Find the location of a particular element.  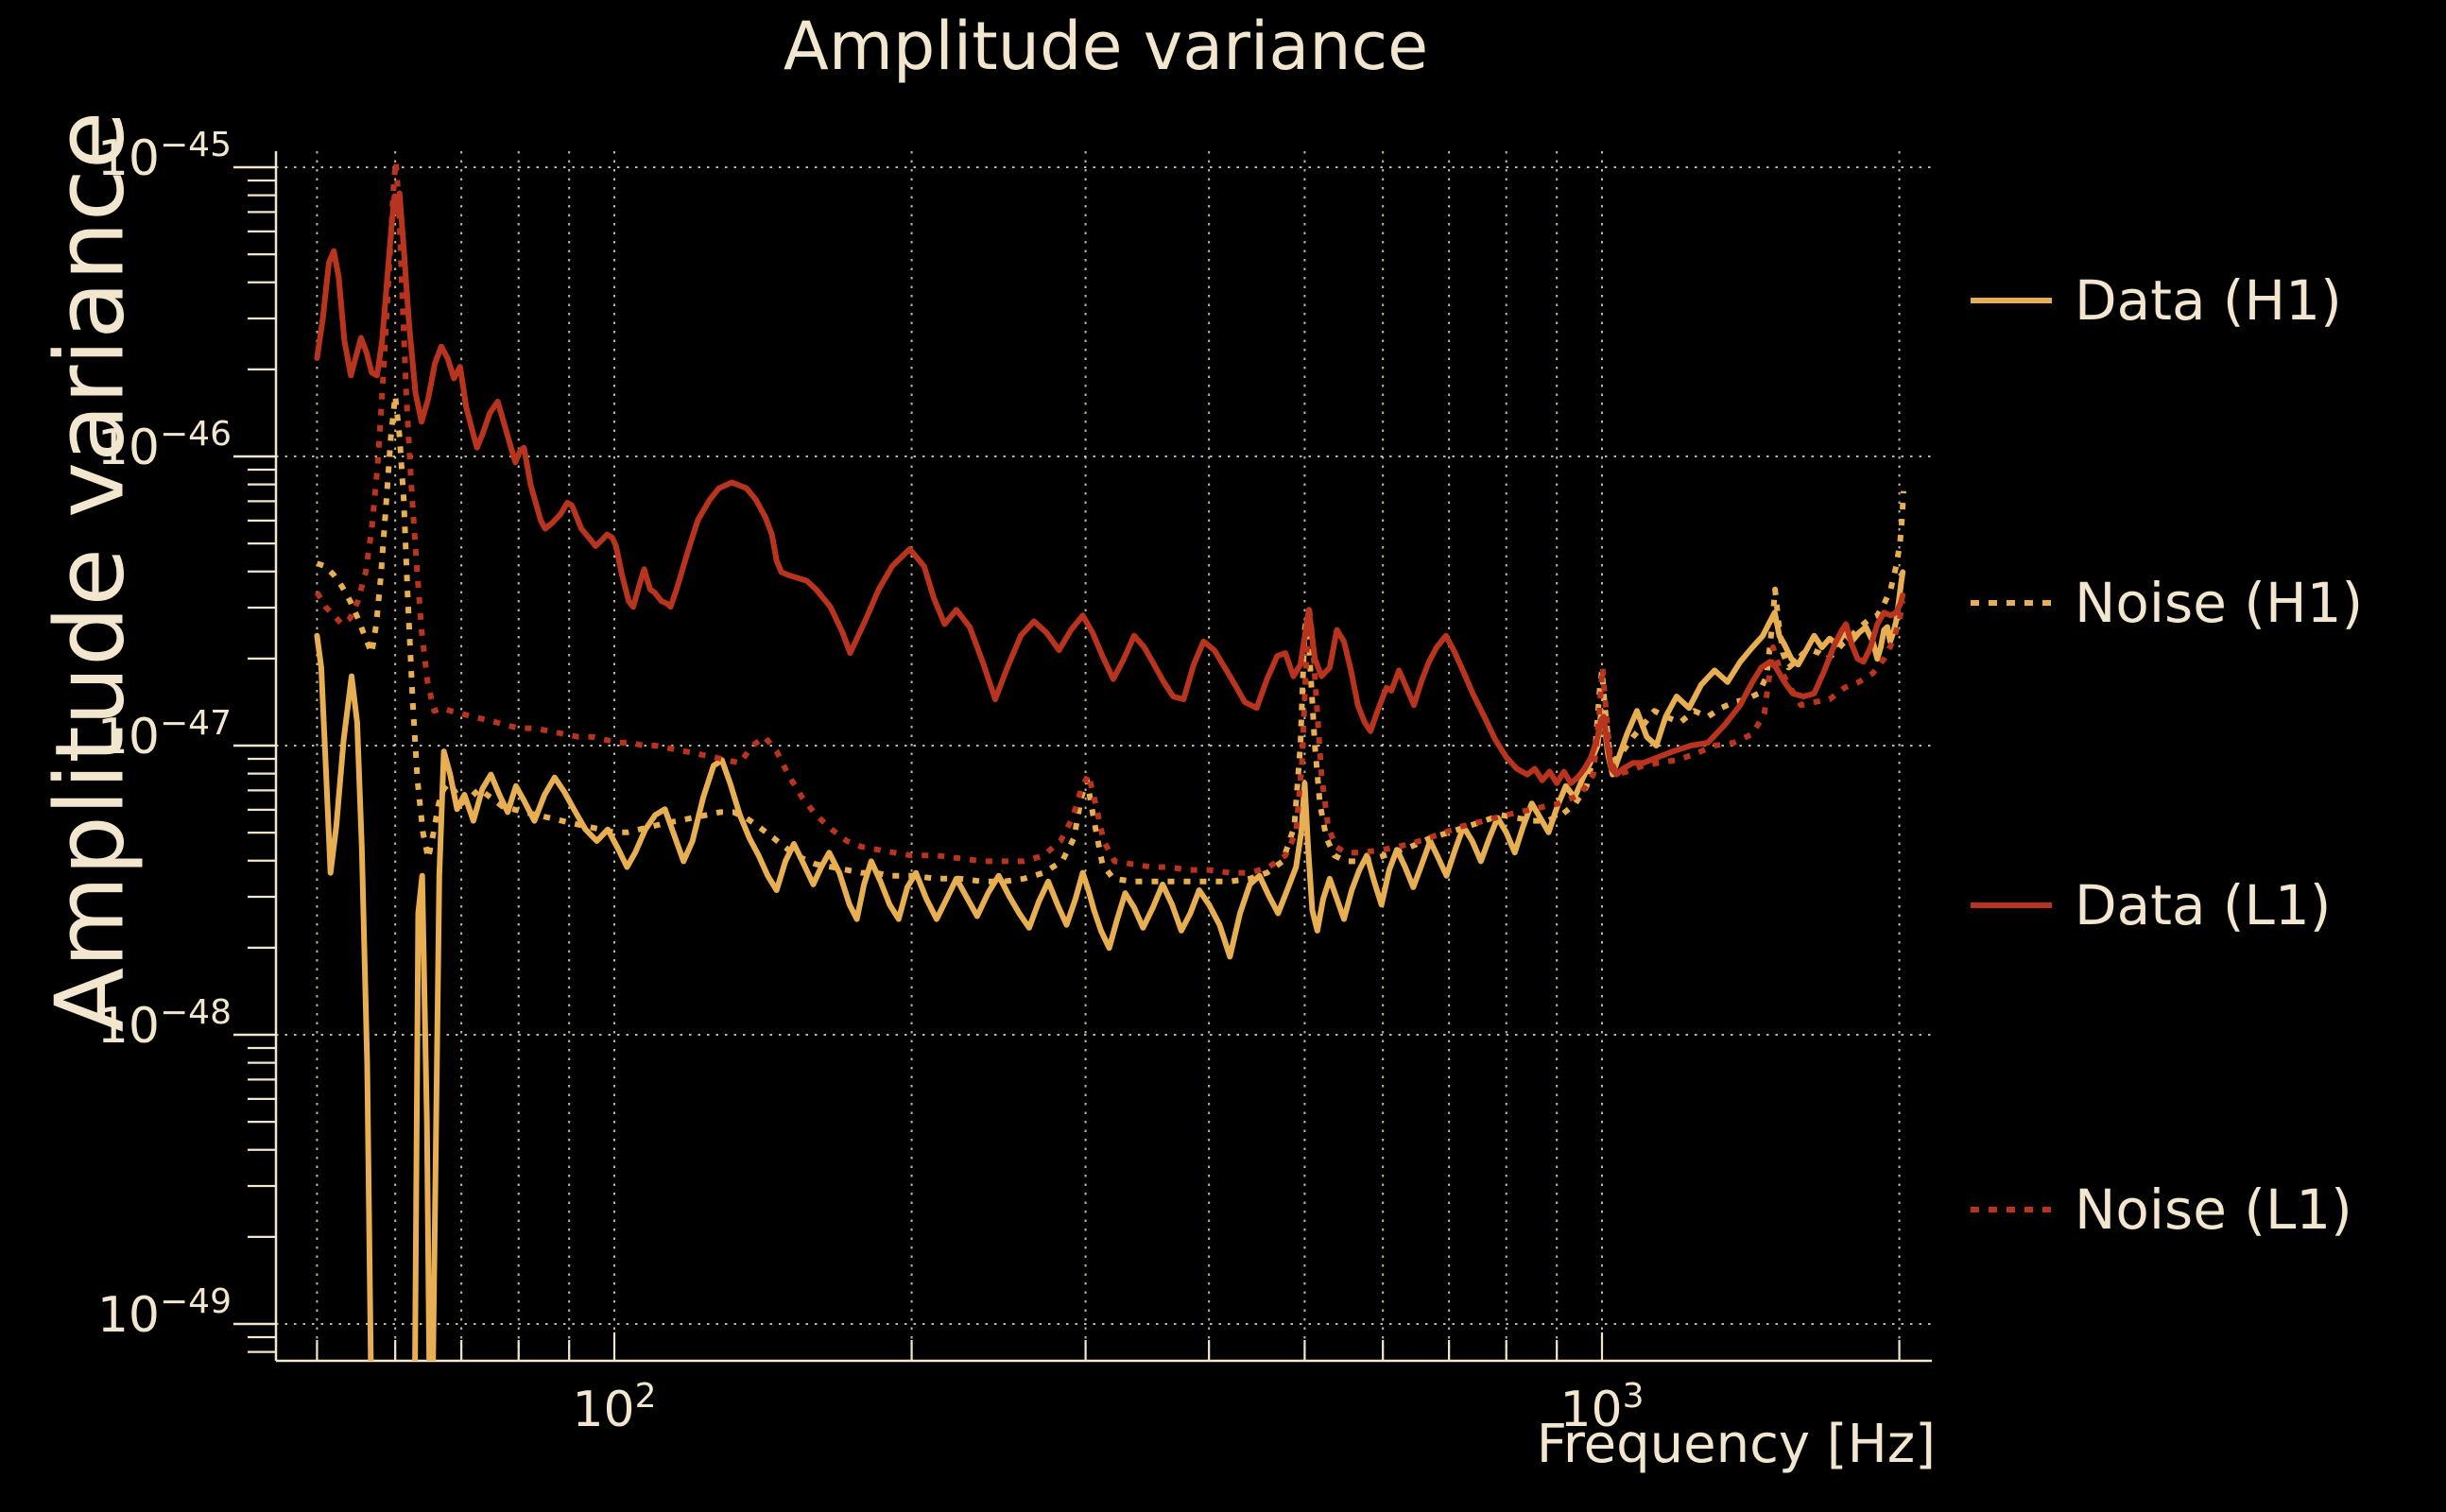

legend-label: Noise (L1) is located at coordinates (2213, 1209).